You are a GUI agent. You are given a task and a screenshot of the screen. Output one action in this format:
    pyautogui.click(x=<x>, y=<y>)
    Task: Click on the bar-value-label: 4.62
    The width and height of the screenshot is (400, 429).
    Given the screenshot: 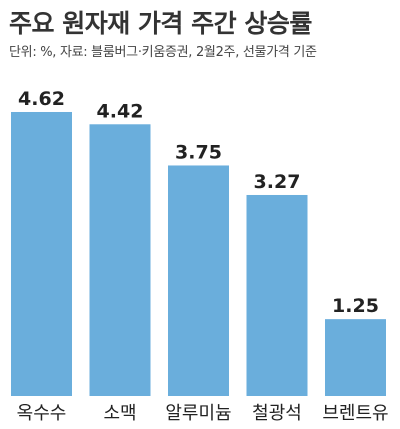 What is the action you would take?
    pyautogui.click(x=41, y=99)
    